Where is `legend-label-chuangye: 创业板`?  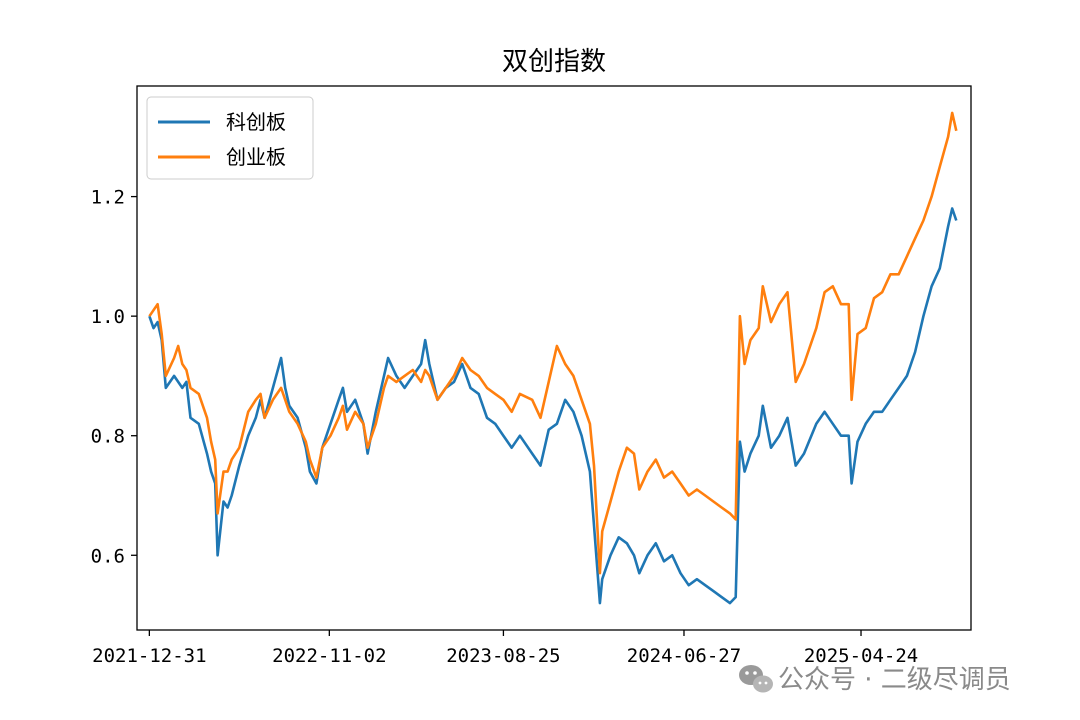
legend-label-chuangye: 创业板 is located at coordinates (256, 157).